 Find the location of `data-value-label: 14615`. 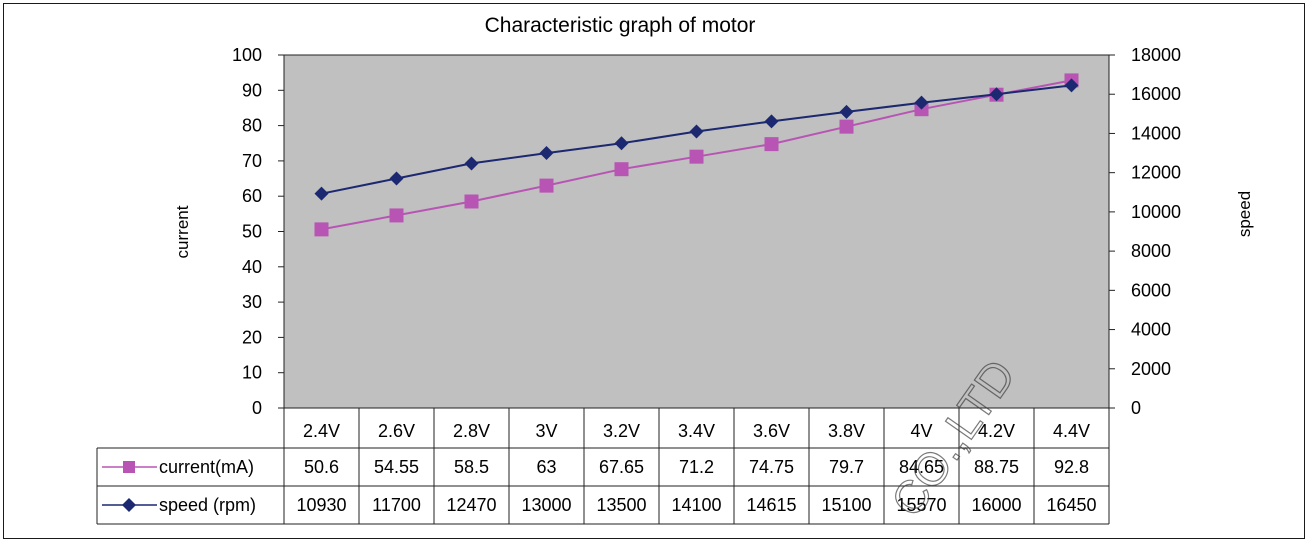

data-value-label: 14615 is located at coordinates (771, 505).